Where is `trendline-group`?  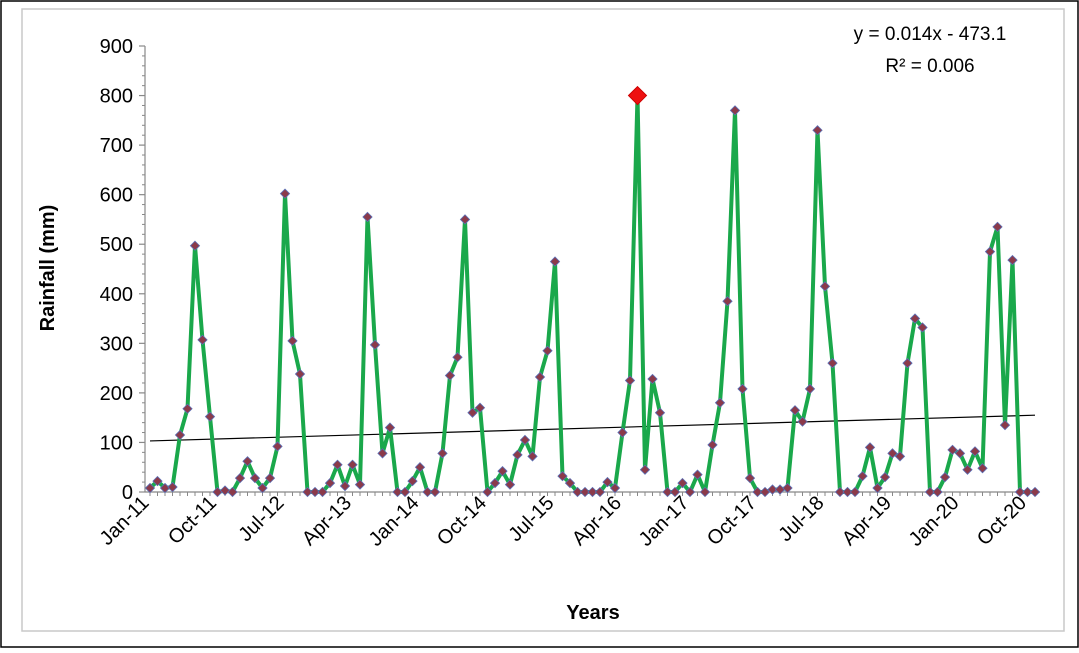 trendline-group is located at coordinates (592, 428).